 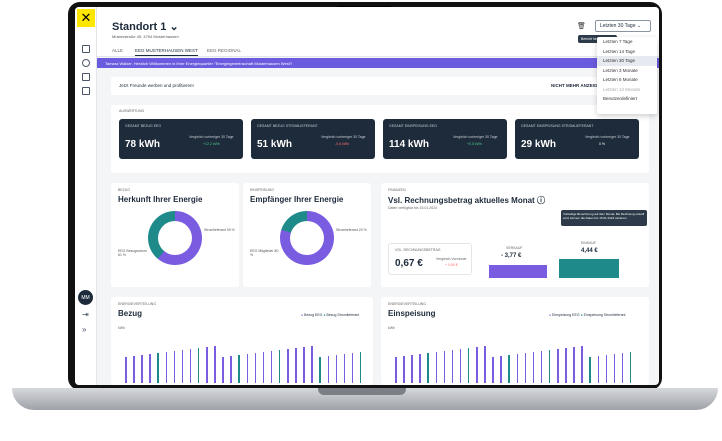 What do you see at coordinates (378, 51) in the screenshot?
I see `community-tabs: ALLE EEG MUSTERHAUSEN WEST EEG REGIONAL` at bounding box center [378, 51].